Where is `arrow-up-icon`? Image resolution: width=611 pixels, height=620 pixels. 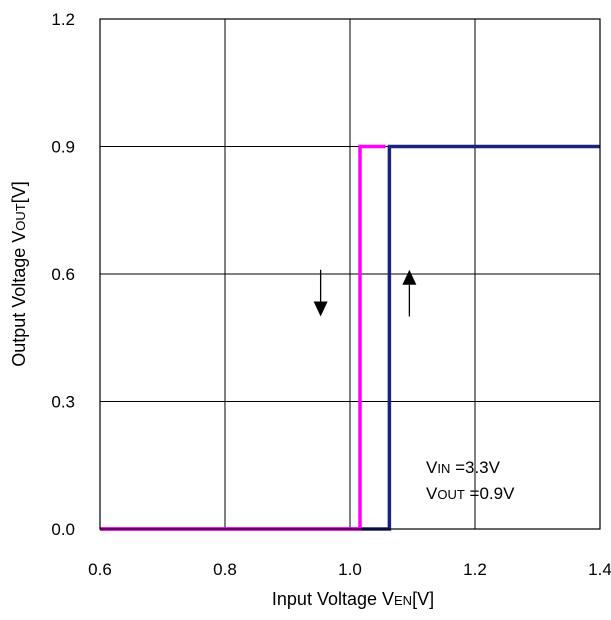
arrow-up-icon is located at coordinates (409, 293).